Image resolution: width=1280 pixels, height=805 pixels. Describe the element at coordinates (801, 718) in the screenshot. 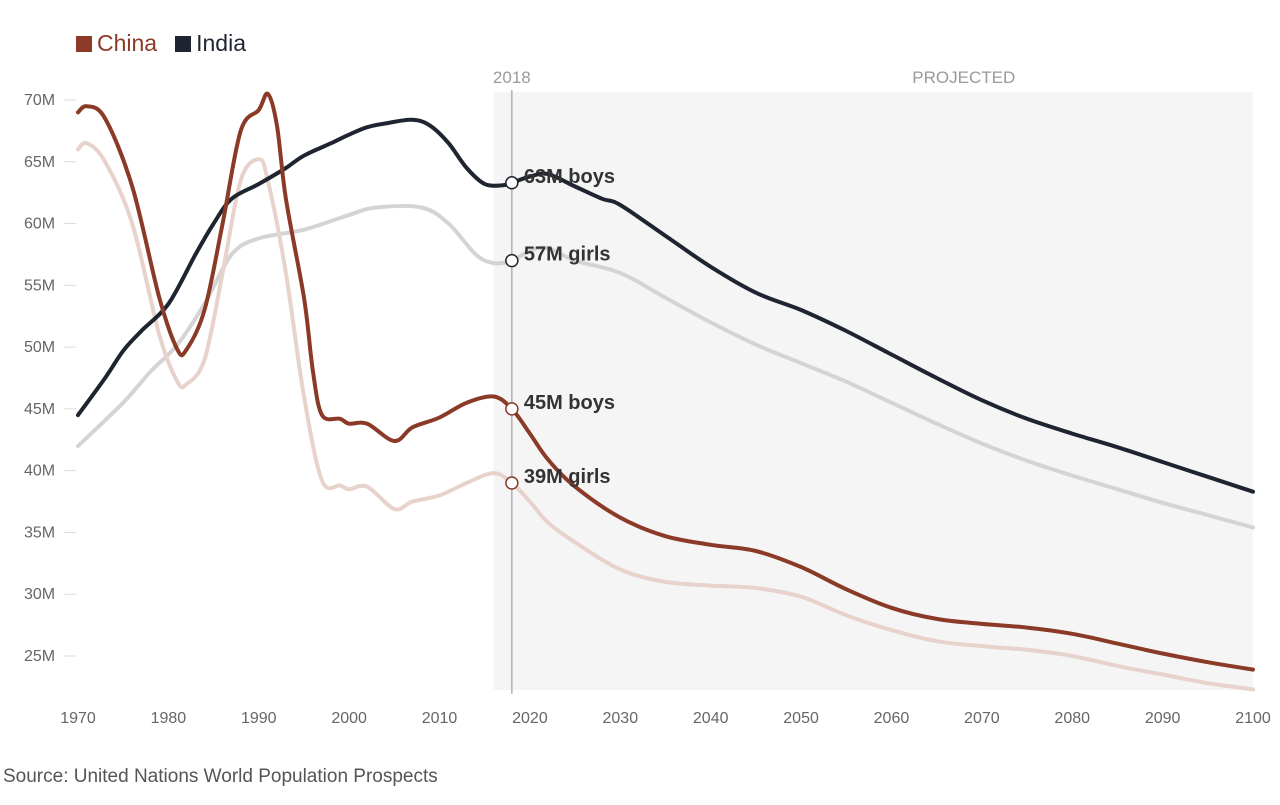

I see `x-tick-label: 2050` at that location.